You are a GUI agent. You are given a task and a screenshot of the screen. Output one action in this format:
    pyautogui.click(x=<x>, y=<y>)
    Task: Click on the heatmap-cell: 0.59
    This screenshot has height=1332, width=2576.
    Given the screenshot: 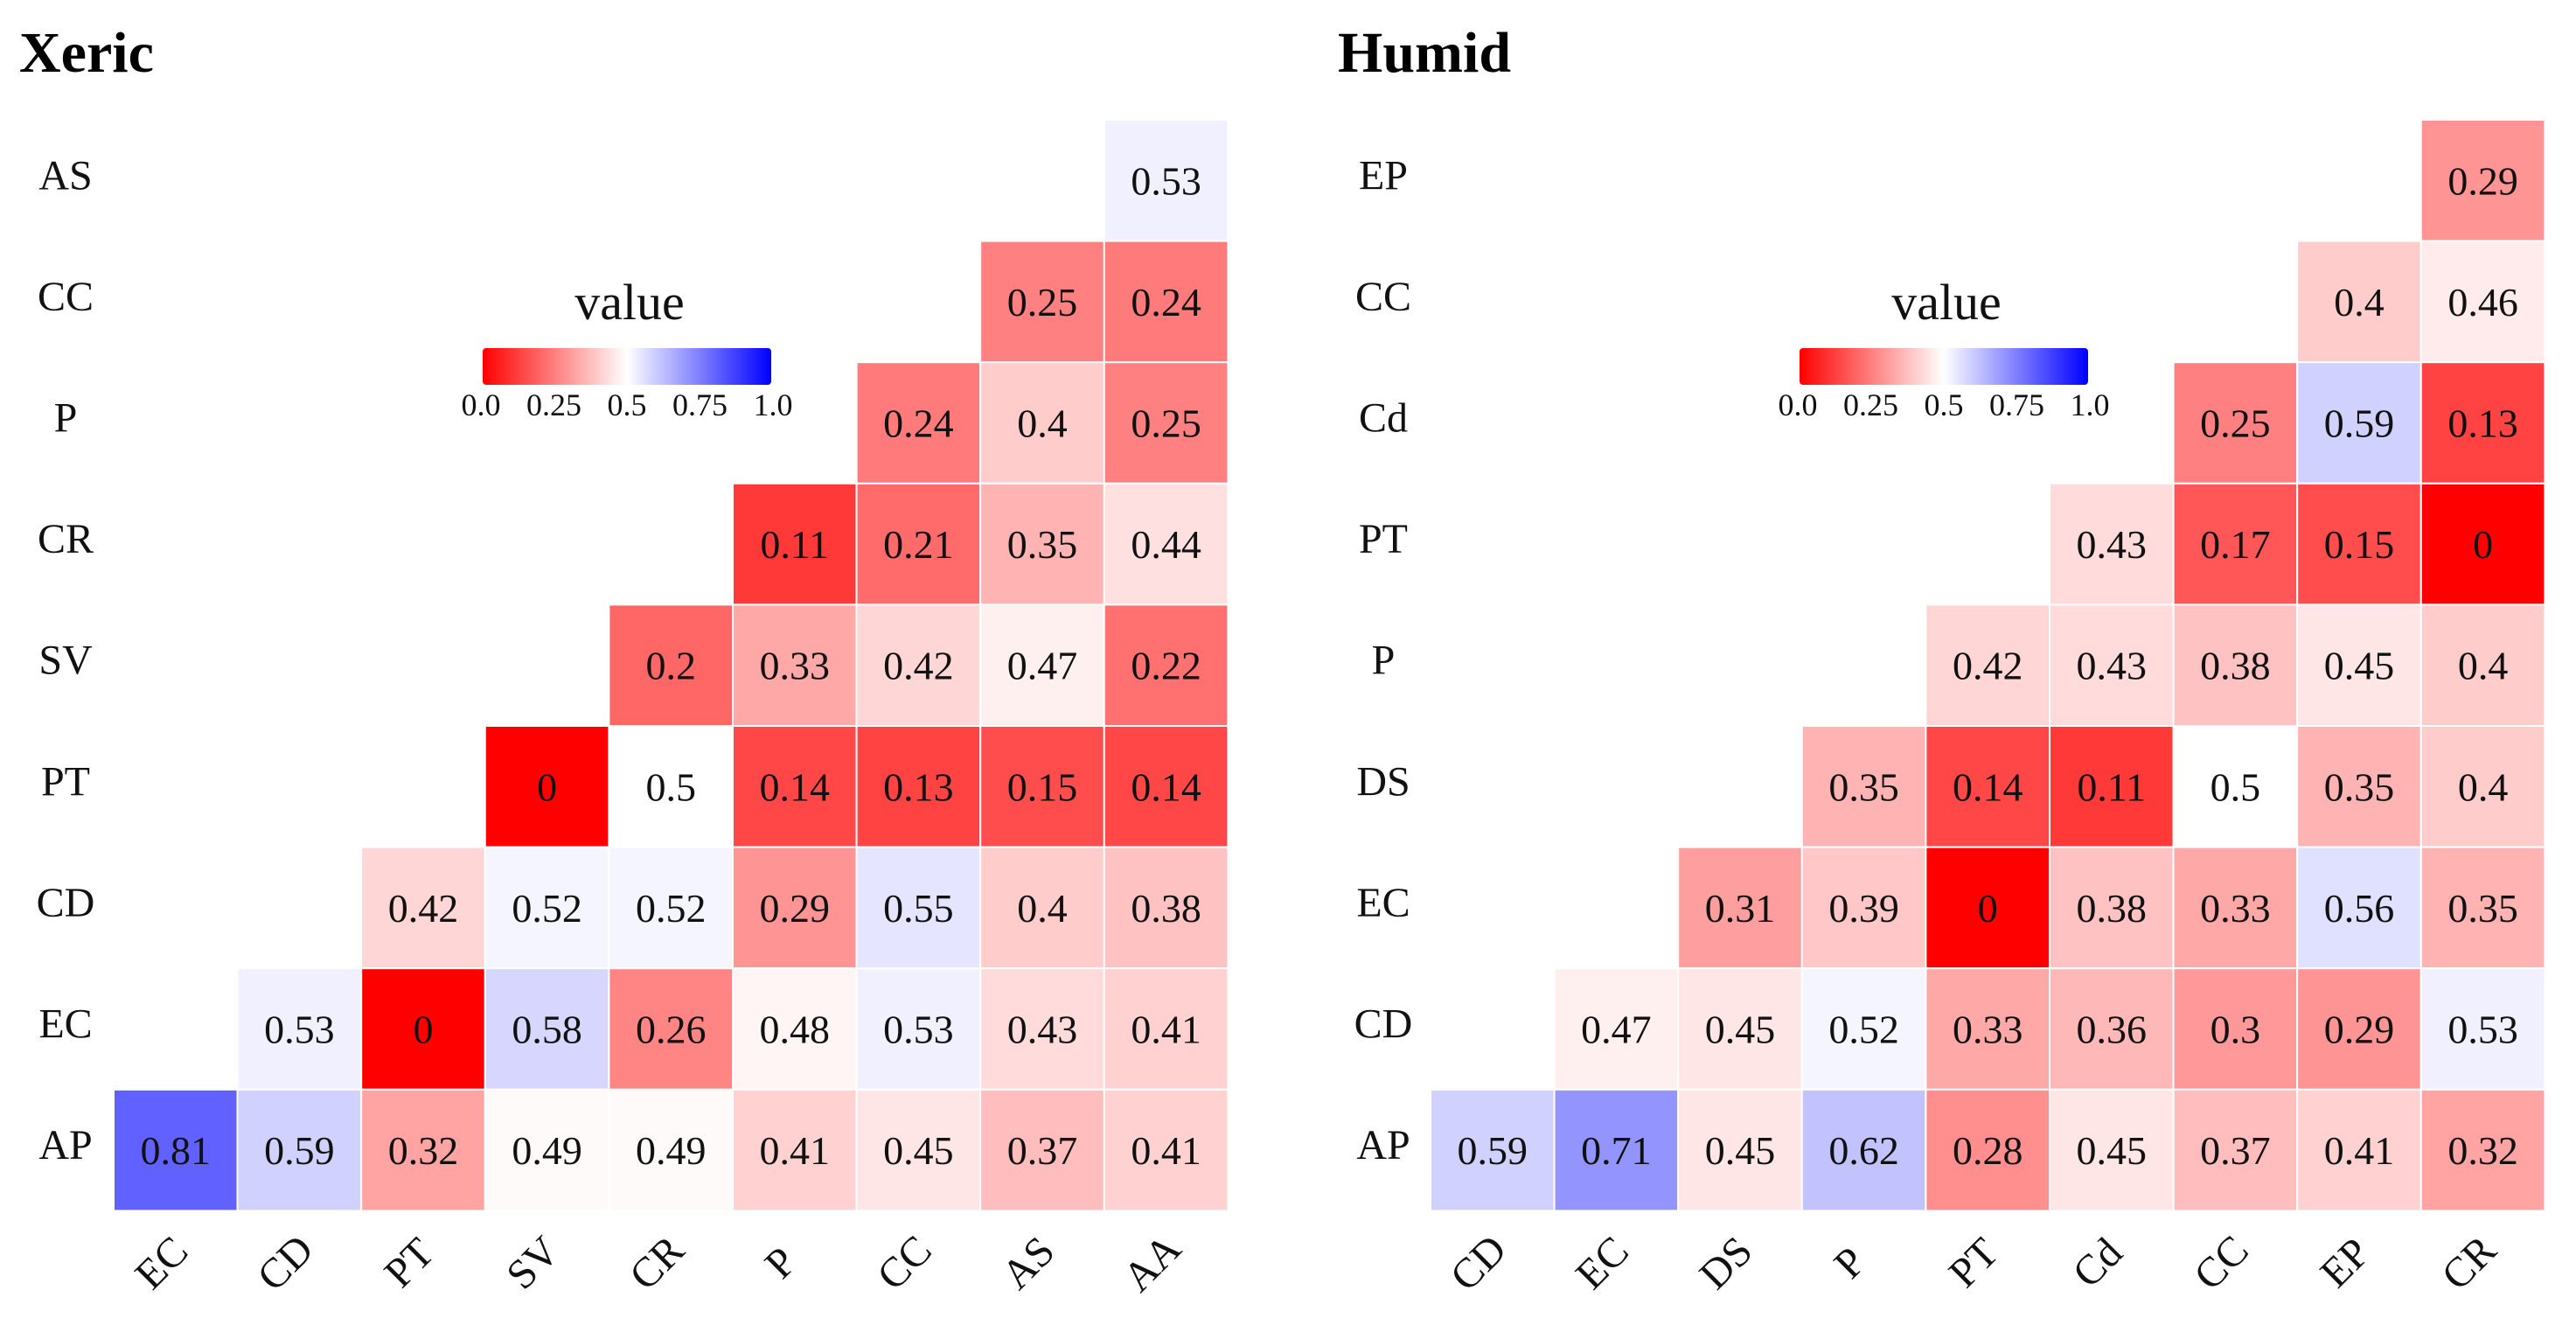 What is the action you would take?
    pyautogui.click(x=2359, y=423)
    